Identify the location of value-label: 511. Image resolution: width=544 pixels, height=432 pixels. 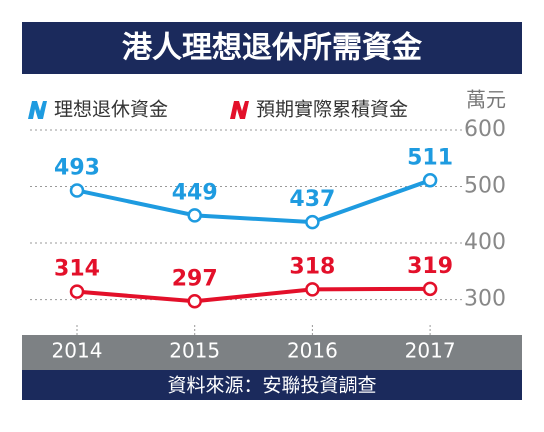
(430, 157).